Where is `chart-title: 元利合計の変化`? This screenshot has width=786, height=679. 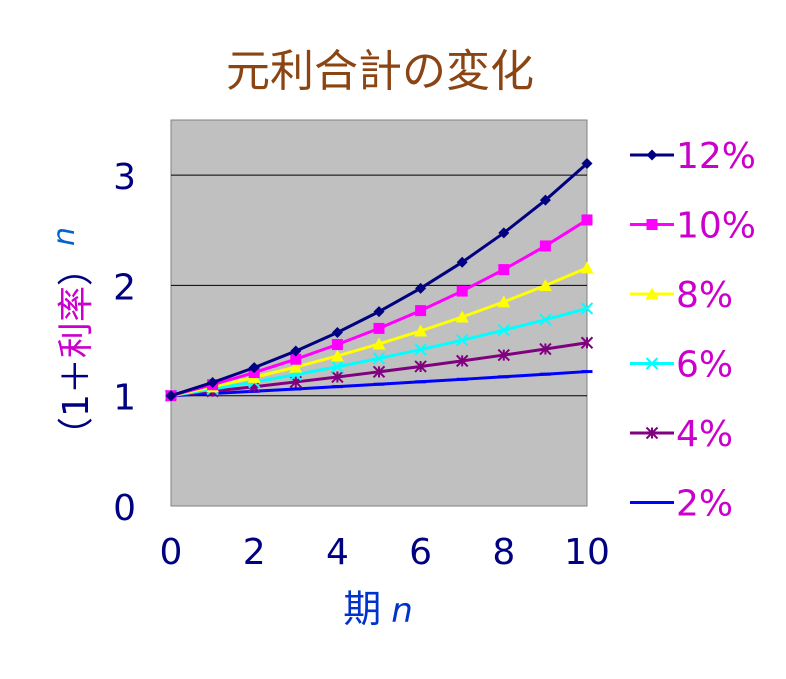 chart-title: 元利合計の変化 is located at coordinates (380, 71).